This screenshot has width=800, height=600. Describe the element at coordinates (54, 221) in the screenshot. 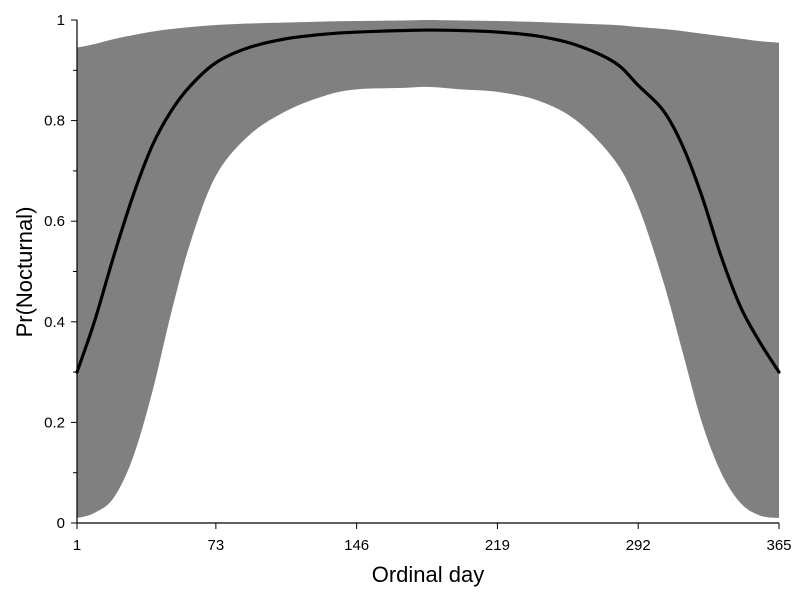

I see `y-tick-label: 0.6` at that location.